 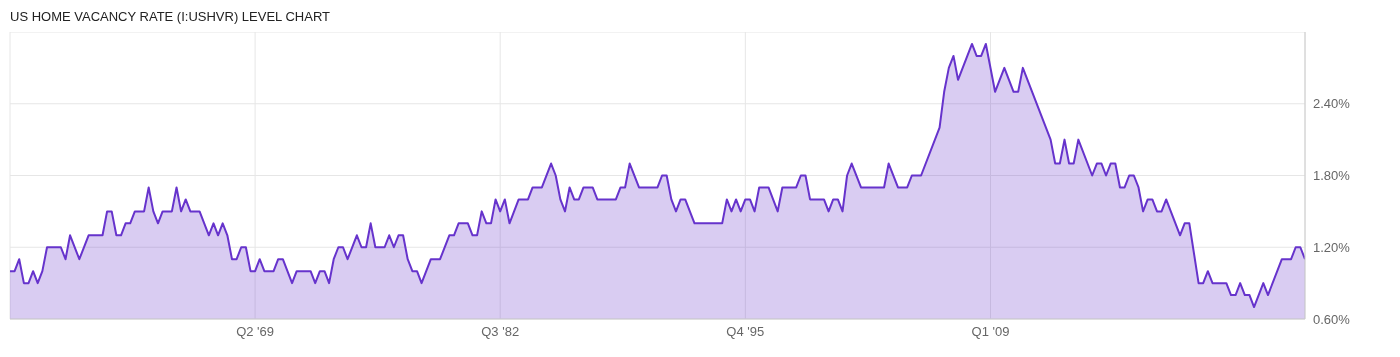 I want to click on x-tick-label: Q1 '09, so click(x=990, y=332).